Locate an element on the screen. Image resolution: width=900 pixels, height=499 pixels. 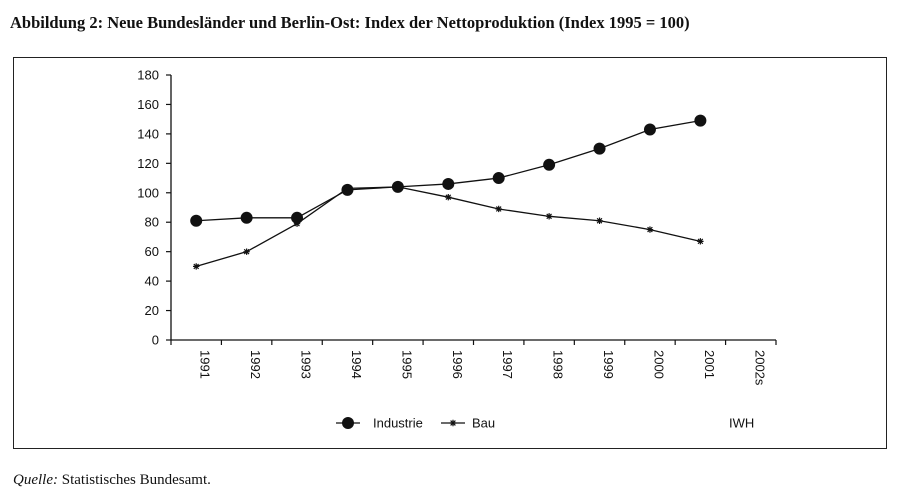
y-tick-label: 60 is located at coordinates (152, 251).